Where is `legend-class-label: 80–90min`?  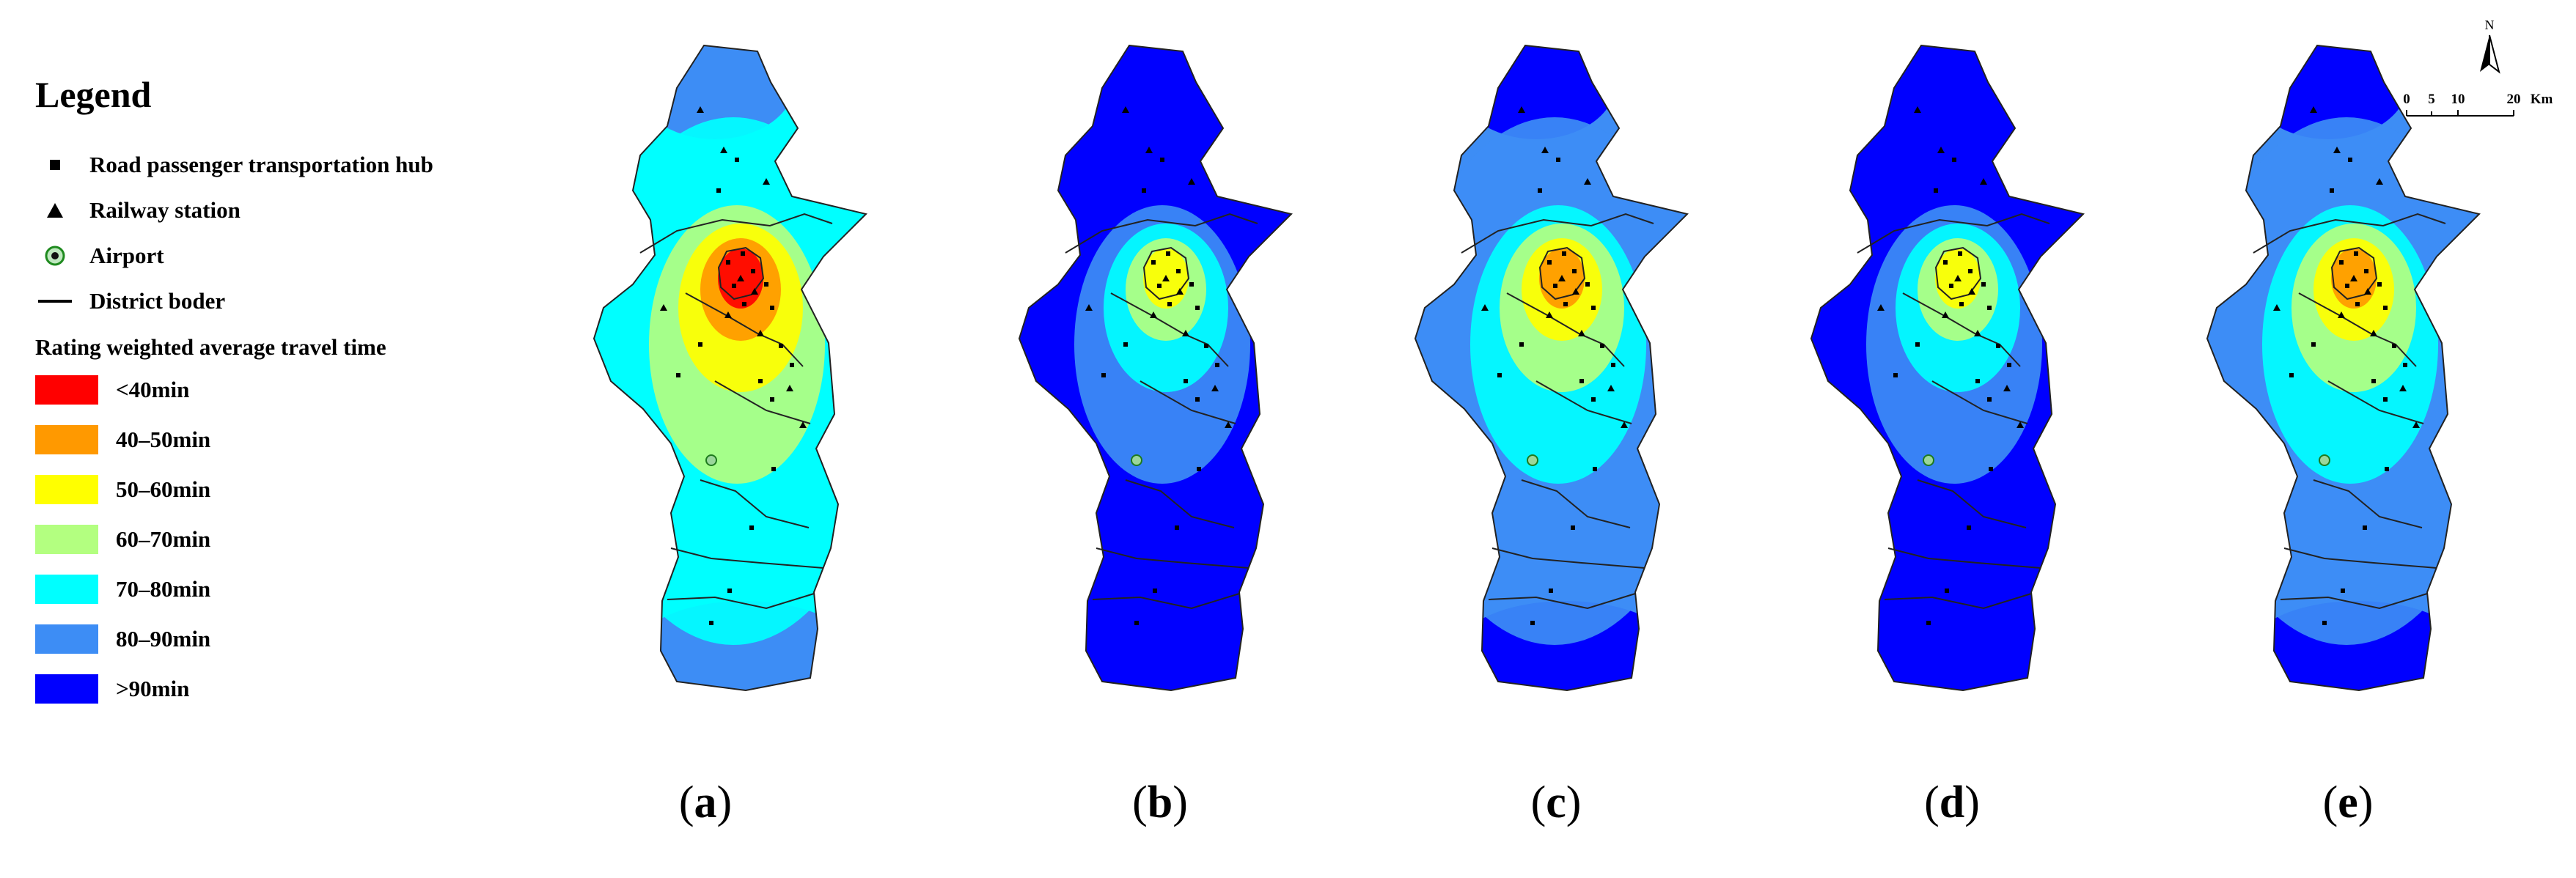
legend-class-label: 80–90min is located at coordinates (164, 639).